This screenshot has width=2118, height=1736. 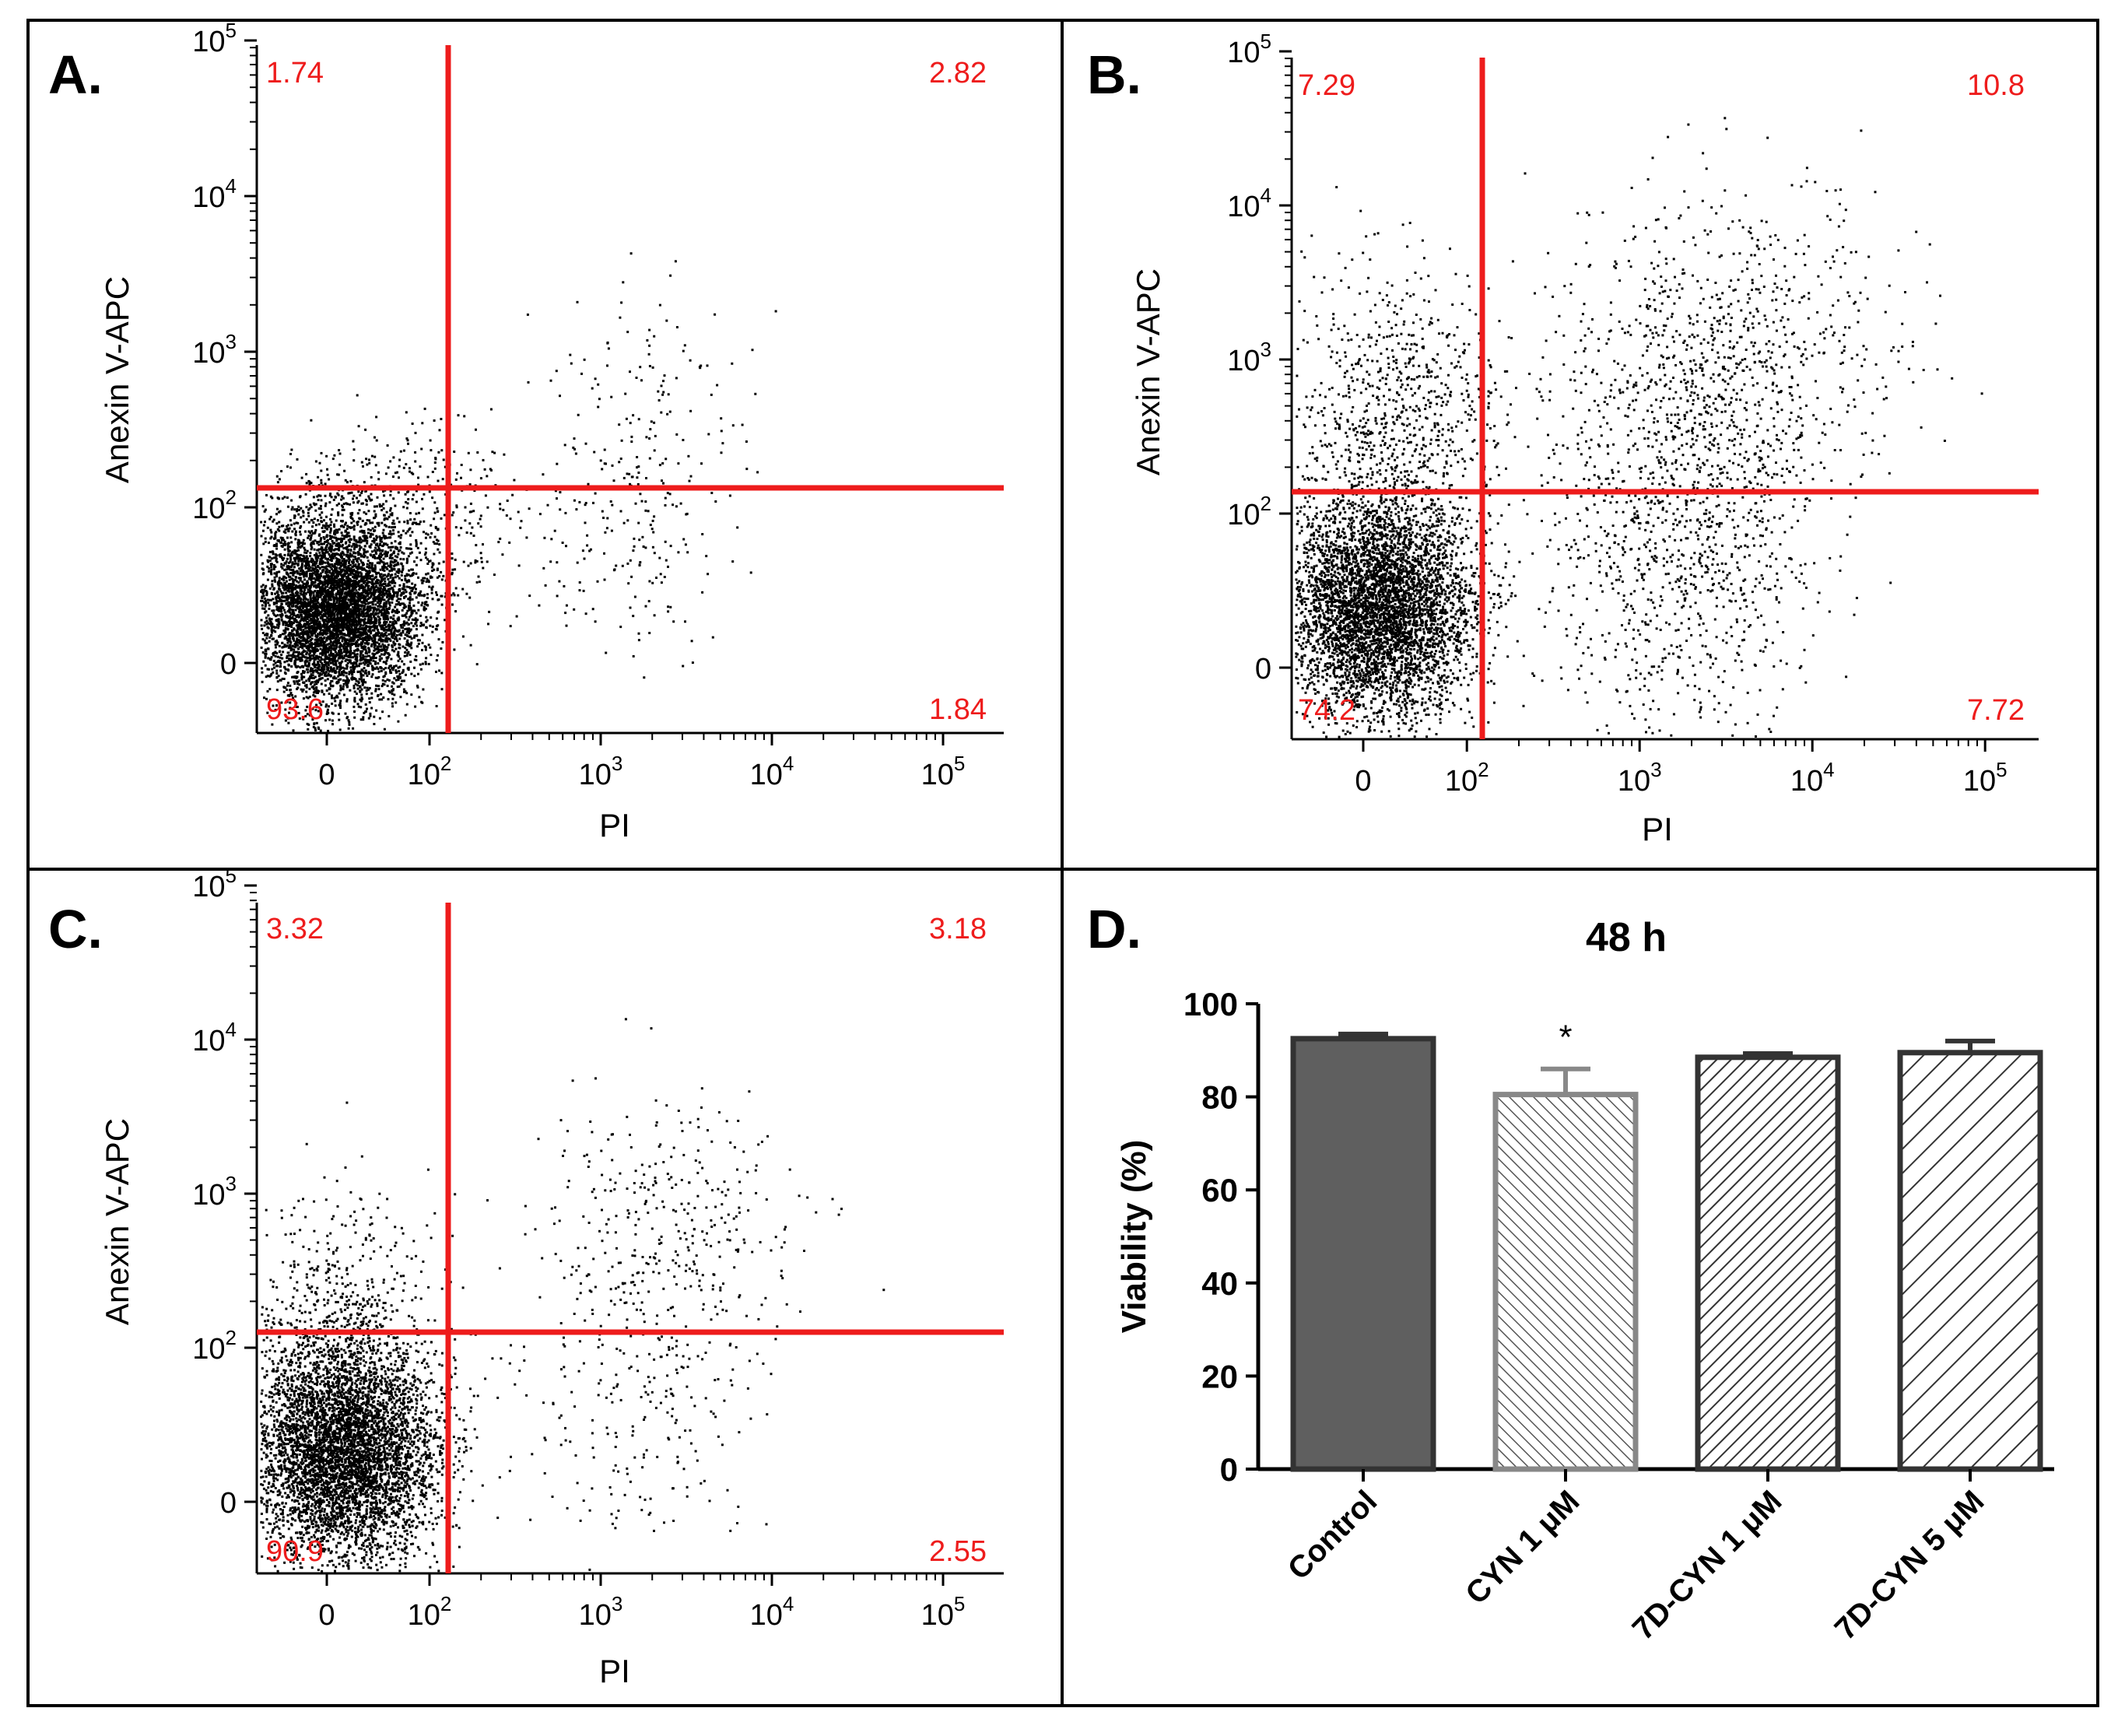 What do you see at coordinates (1996, 710) in the screenshot?
I see `quadrant-lower-right: 7.72` at bounding box center [1996, 710].